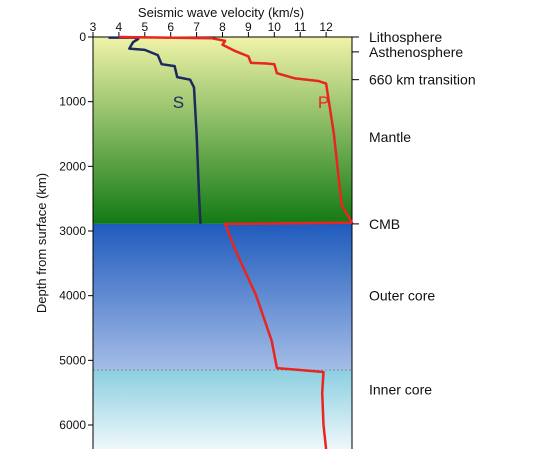  What do you see at coordinates (400, 389) in the screenshot?
I see `layer-label-inner-core: Inner core` at bounding box center [400, 389].